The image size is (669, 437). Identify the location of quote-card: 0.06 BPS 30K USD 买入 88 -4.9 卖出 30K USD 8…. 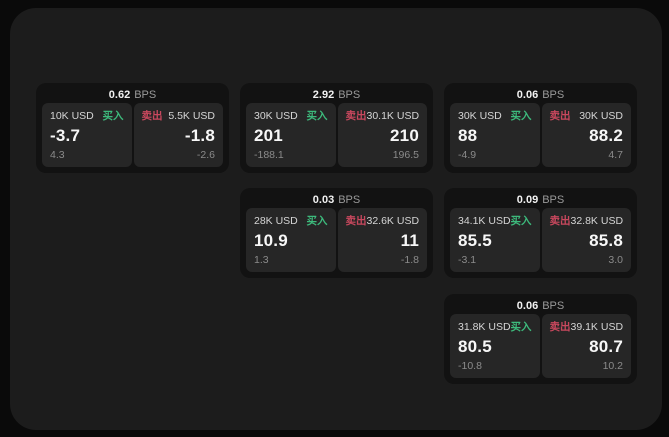
(540, 128).